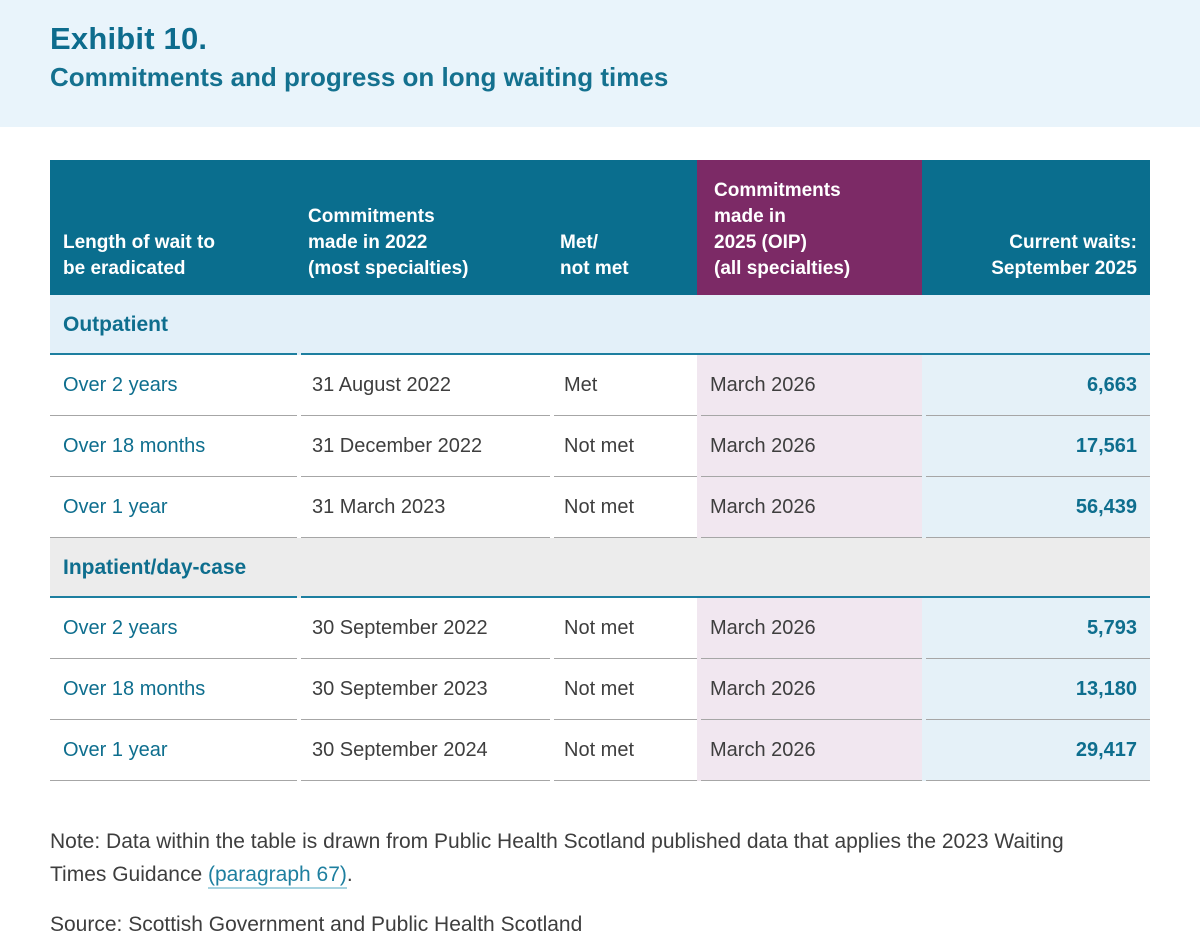 This screenshot has width=1200, height=936. I want to click on current-waits-cell: 13,180, so click(1036, 689).